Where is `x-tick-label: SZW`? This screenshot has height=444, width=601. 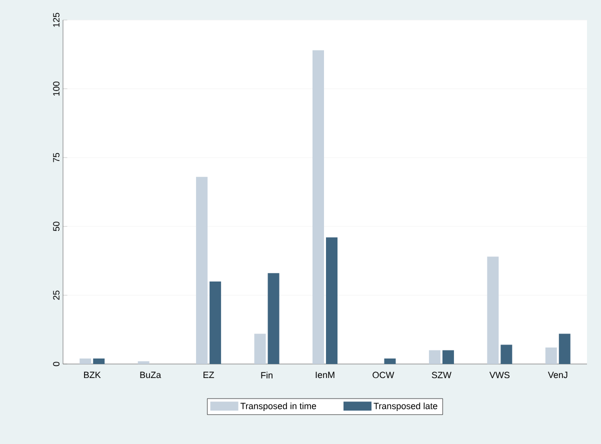 x-tick-label: SZW is located at coordinates (442, 375).